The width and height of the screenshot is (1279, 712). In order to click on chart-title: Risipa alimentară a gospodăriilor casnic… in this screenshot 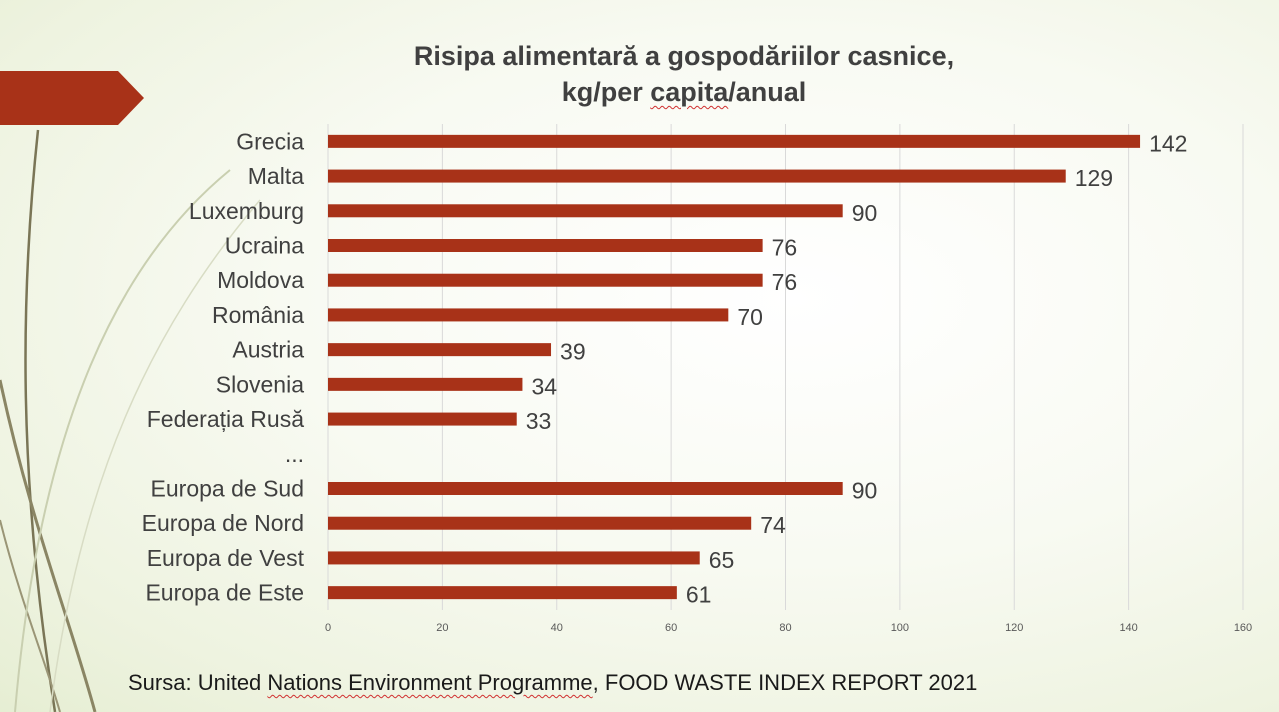, I will do `click(684, 74)`.